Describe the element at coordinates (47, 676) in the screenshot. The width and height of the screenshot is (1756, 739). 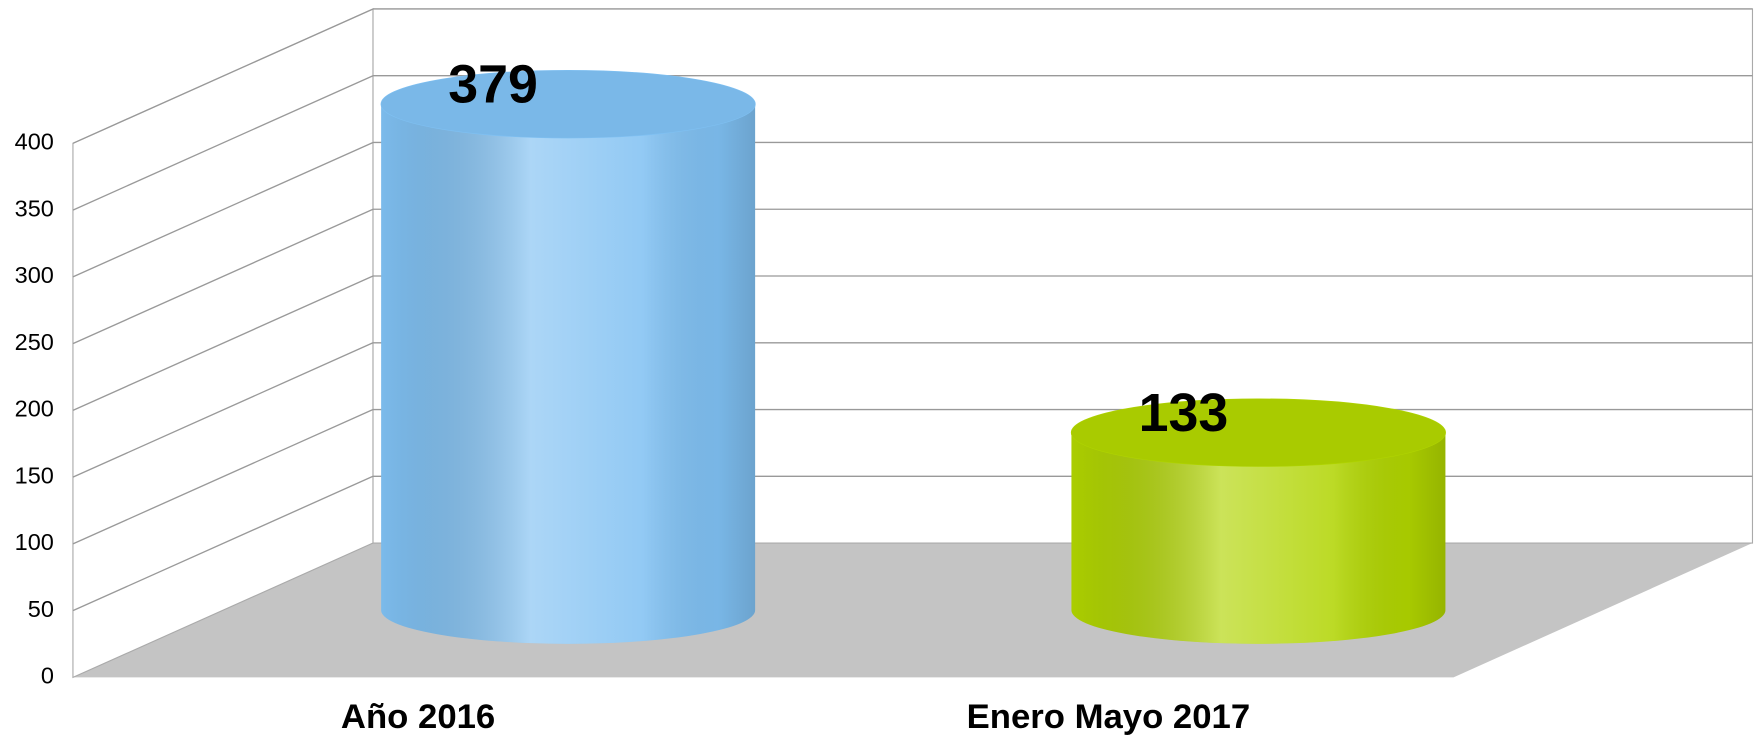
I see `y-tick-label: 0` at that location.